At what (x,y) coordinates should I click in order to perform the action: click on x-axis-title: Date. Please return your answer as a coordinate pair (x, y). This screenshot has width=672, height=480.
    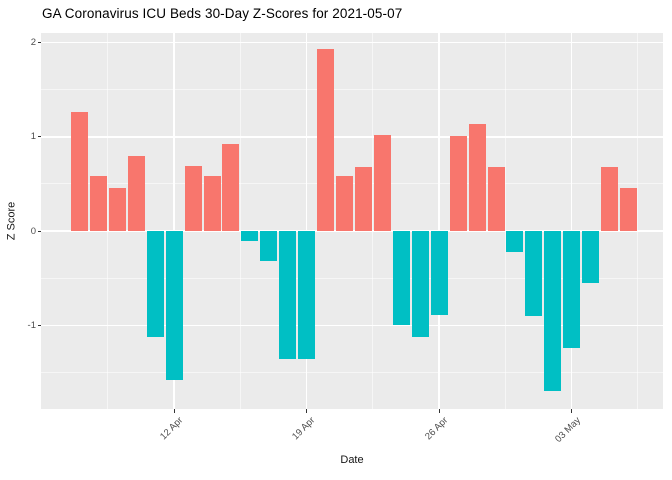
    Looking at the image, I should click on (352, 460).